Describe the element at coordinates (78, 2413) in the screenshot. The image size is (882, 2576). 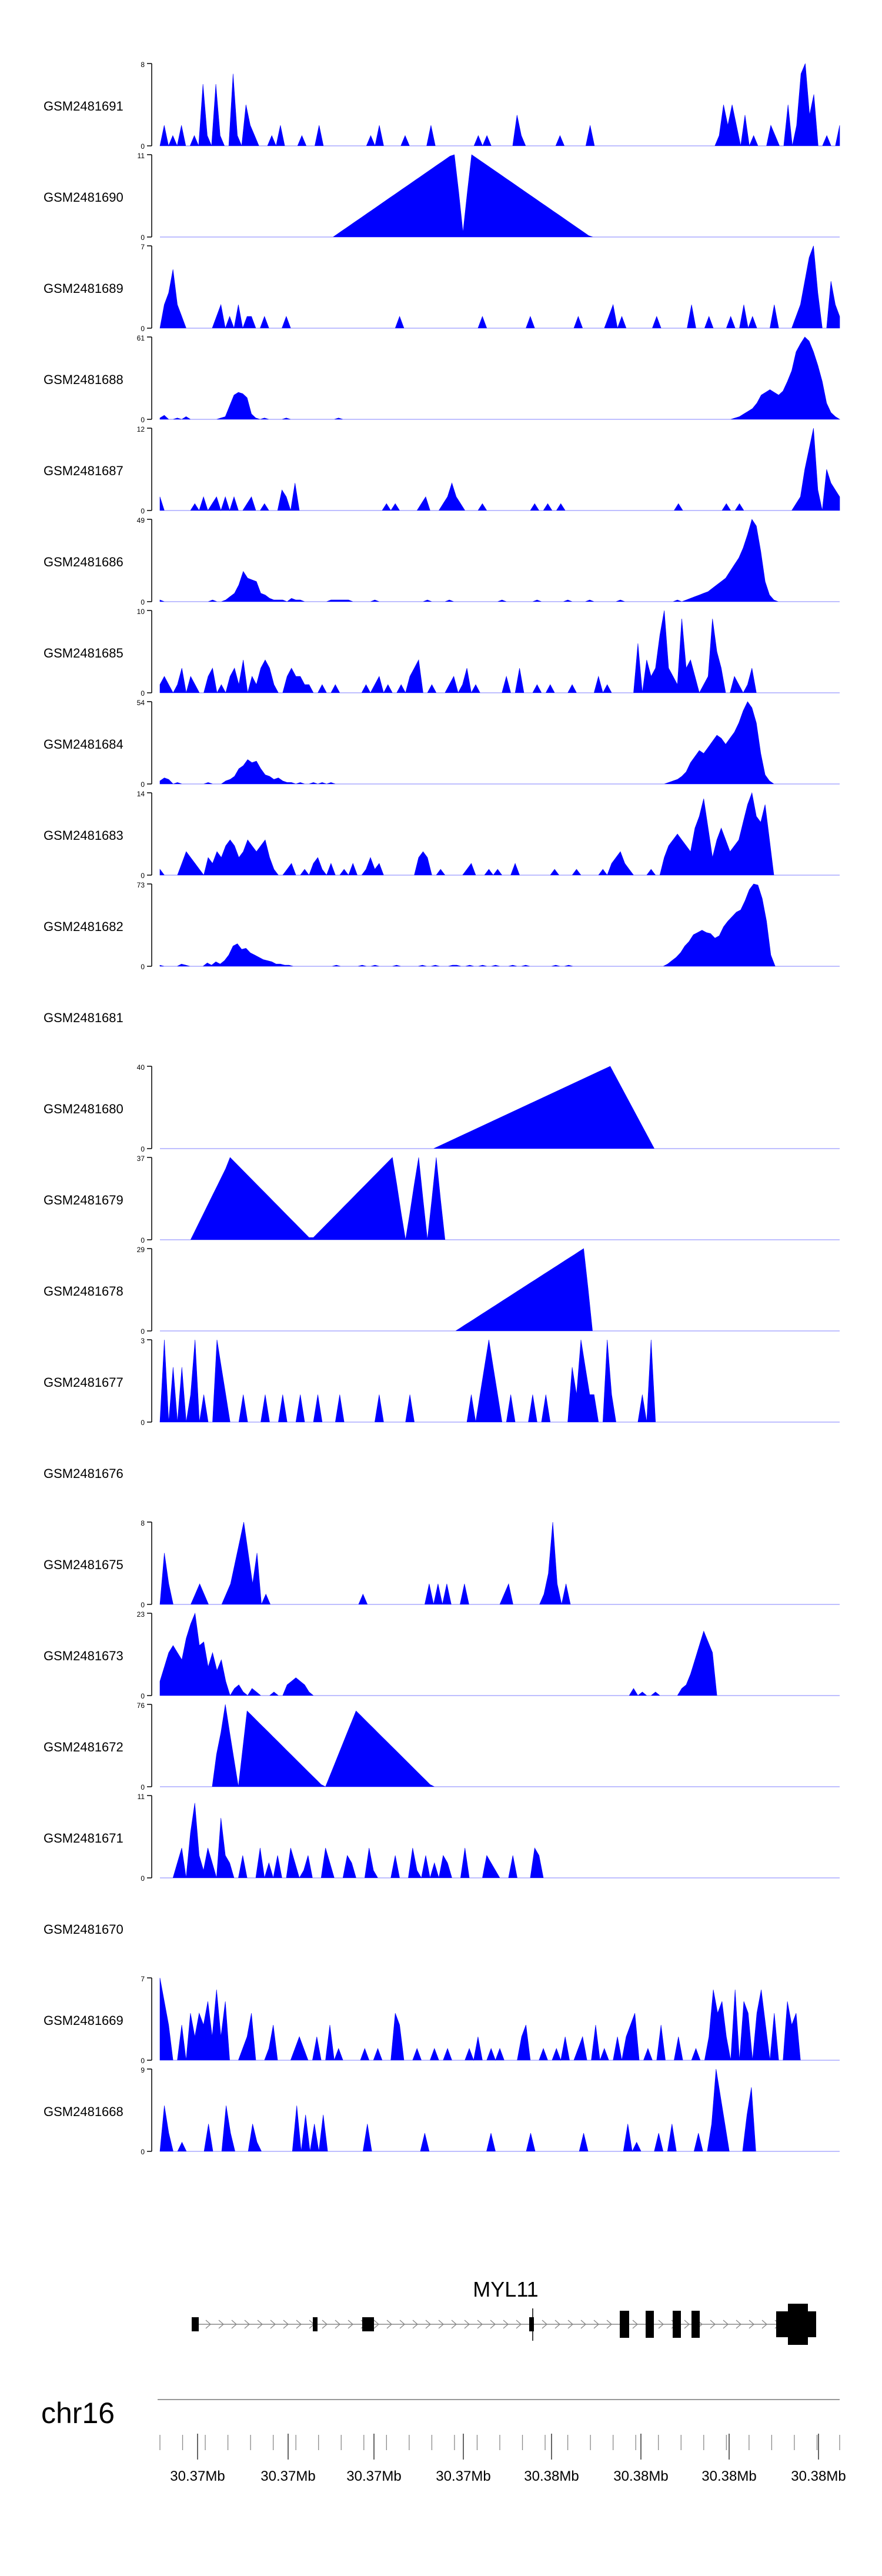
I see `chromosome-label: chr16` at that location.